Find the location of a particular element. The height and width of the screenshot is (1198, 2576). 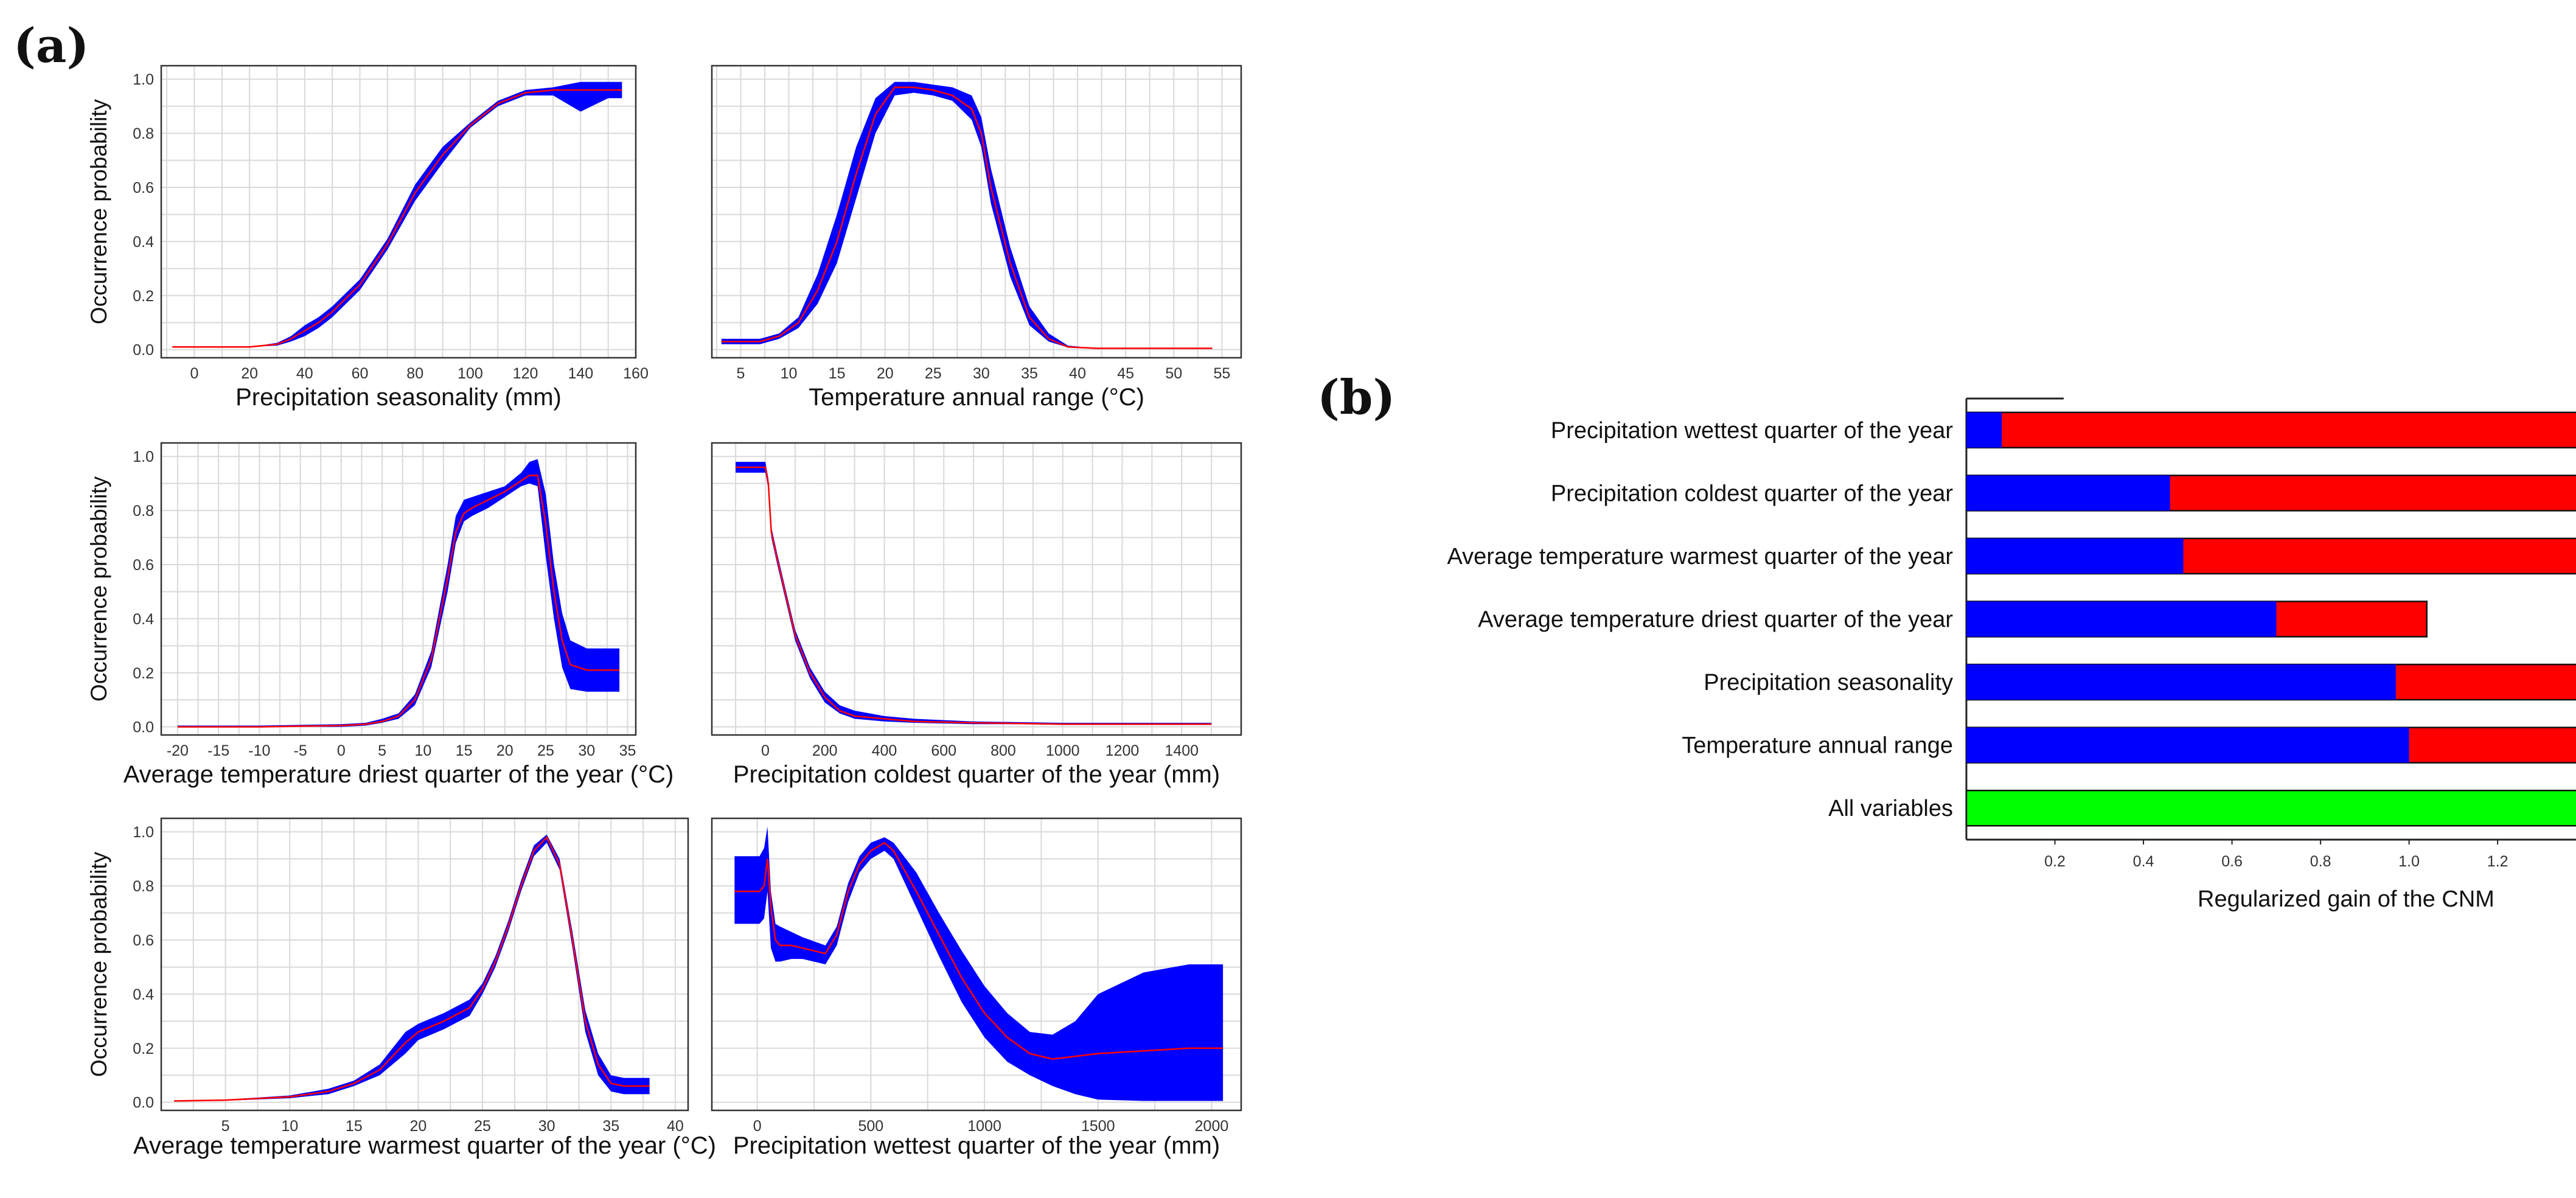

bar-category-label: All variables is located at coordinates (1890, 808).